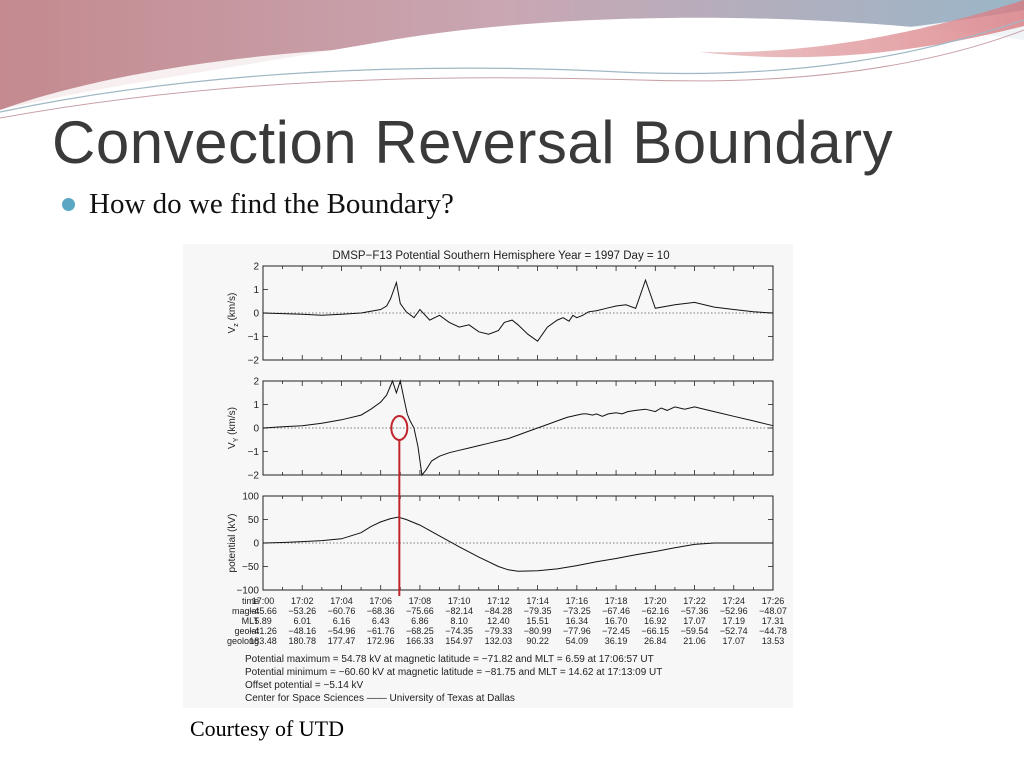 Image resolution: width=1024 pixels, height=768 pixels. What do you see at coordinates (655, 631) in the screenshot?
I see `table-cell: −66.15` at bounding box center [655, 631].